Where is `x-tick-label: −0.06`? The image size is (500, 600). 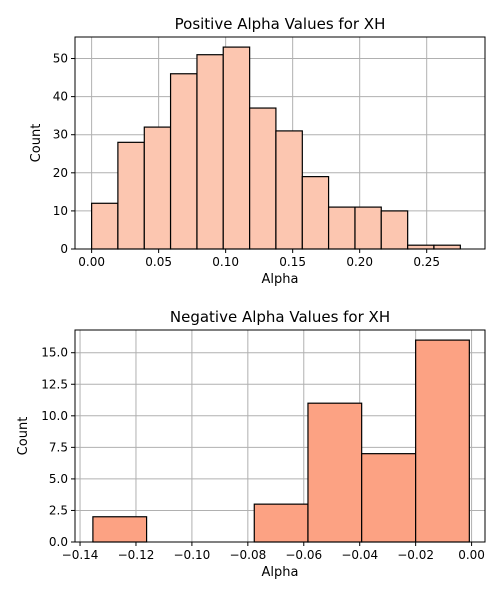
x-tick-label: −0.06 is located at coordinates (303, 555).